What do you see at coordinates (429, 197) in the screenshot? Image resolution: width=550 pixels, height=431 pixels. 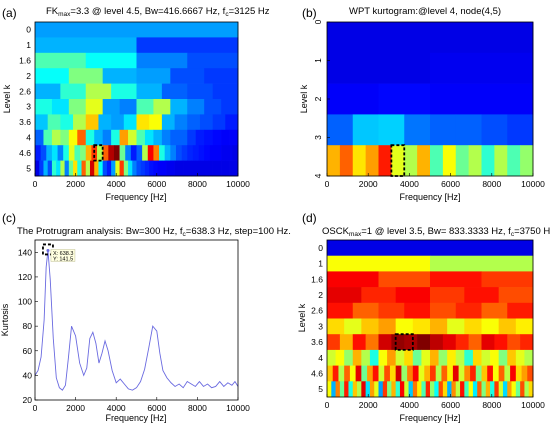 I see `x-axis-label-b: Frequency [Hz]` at bounding box center [429, 197].